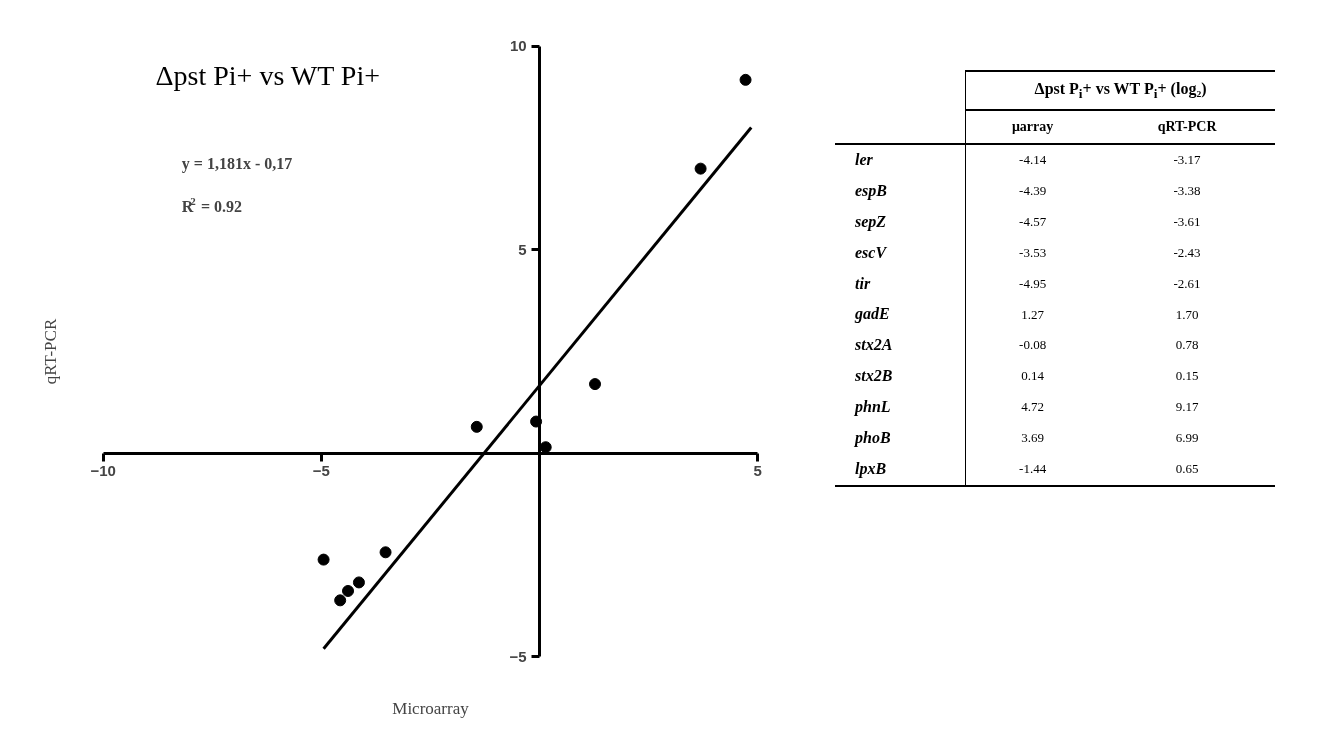  What do you see at coordinates (321, 471) in the screenshot?
I see `x-tick-label: −5` at bounding box center [321, 471].